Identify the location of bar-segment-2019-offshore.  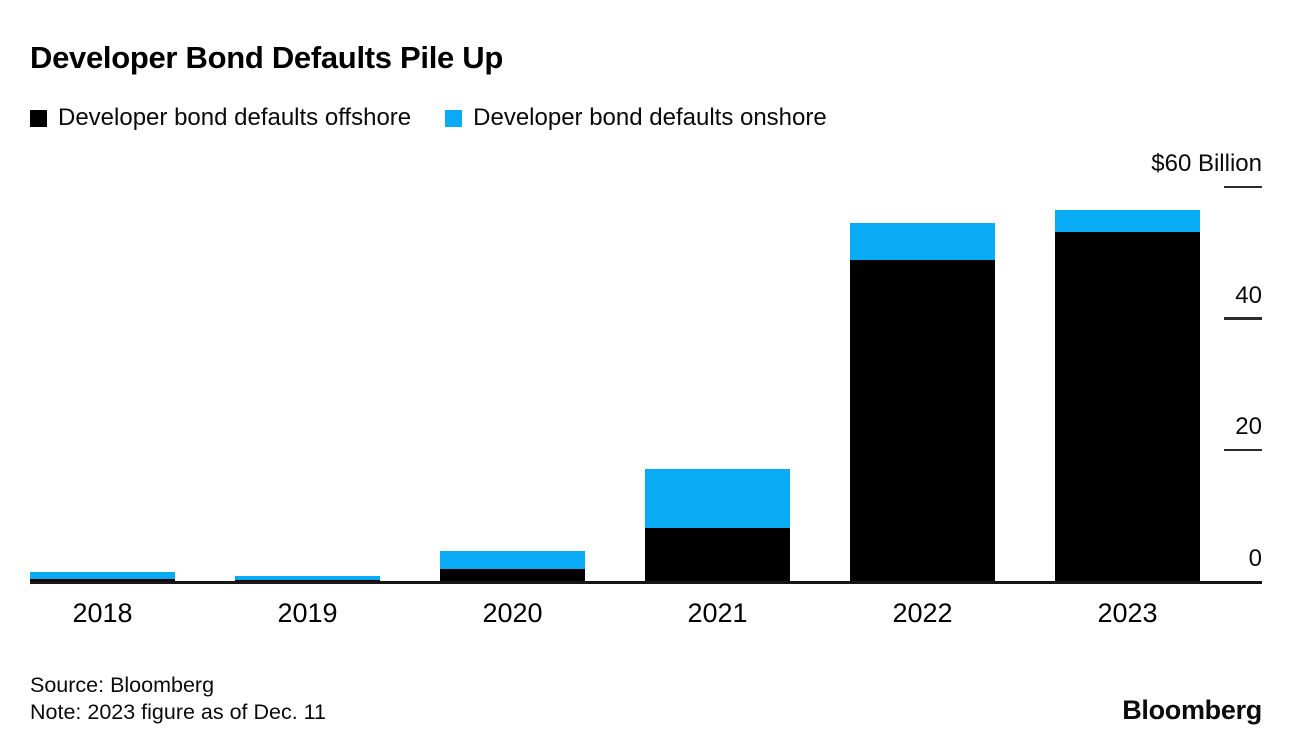
(307, 580).